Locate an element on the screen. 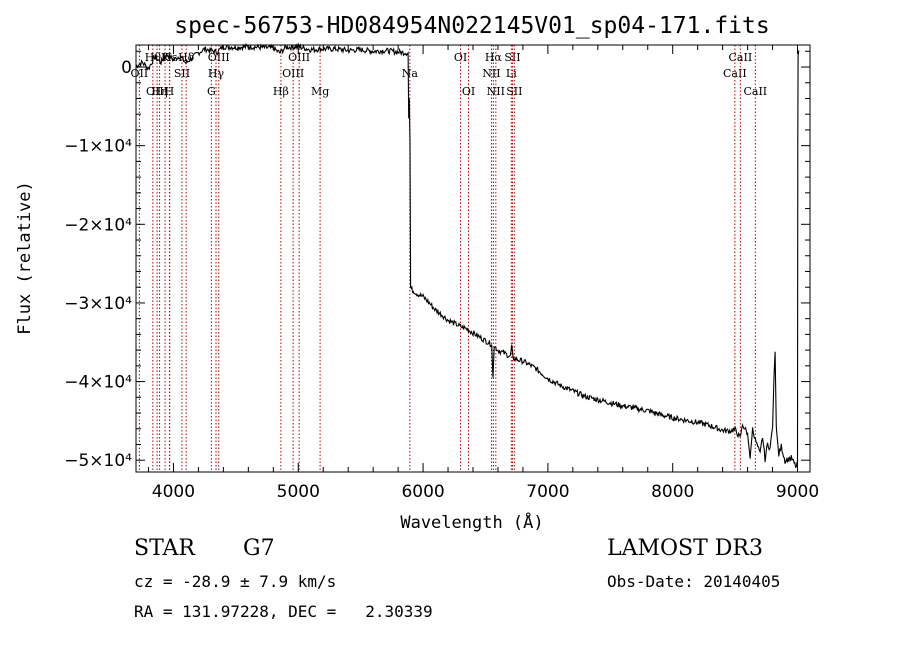 The width and height of the screenshot is (900, 649). line-marker-label-13: OIII is located at coordinates (293, 73).